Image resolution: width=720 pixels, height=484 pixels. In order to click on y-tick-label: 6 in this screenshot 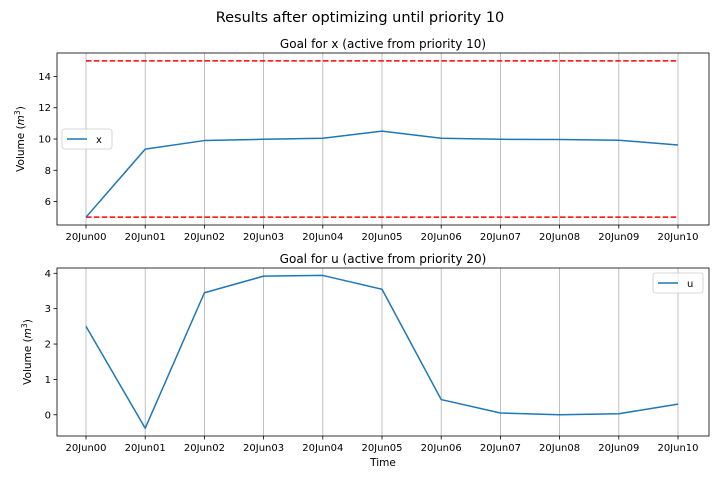, I will do `click(48, 202)`.